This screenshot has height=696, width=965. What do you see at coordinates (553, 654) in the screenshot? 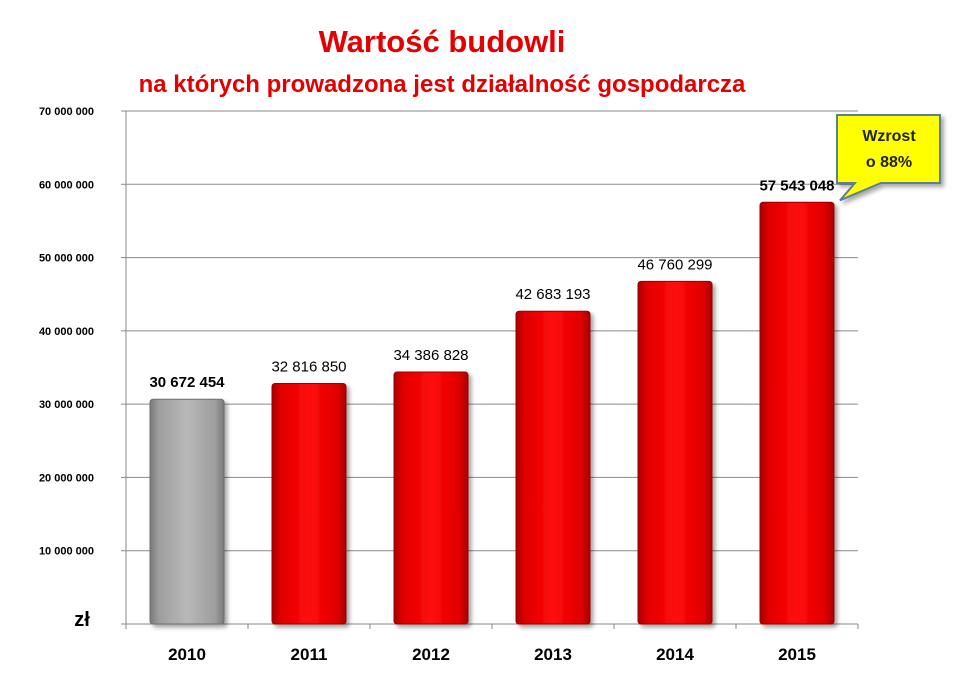
I see `x-tick-label-2013: 2013` at bounding box center [553, 654].